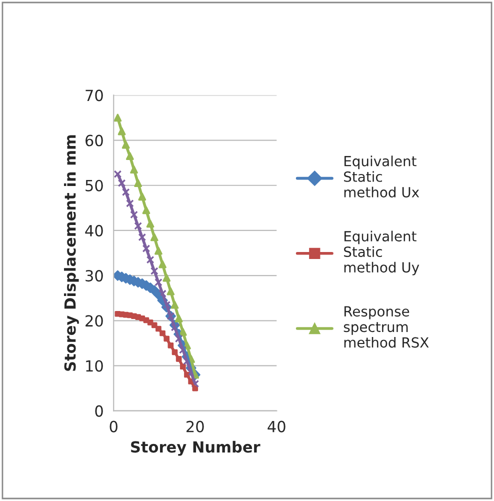  What do you see at coordinates (94, 96) in the screenshot?
I see `y-tick-label: 70` at bounding box center [94, 96].